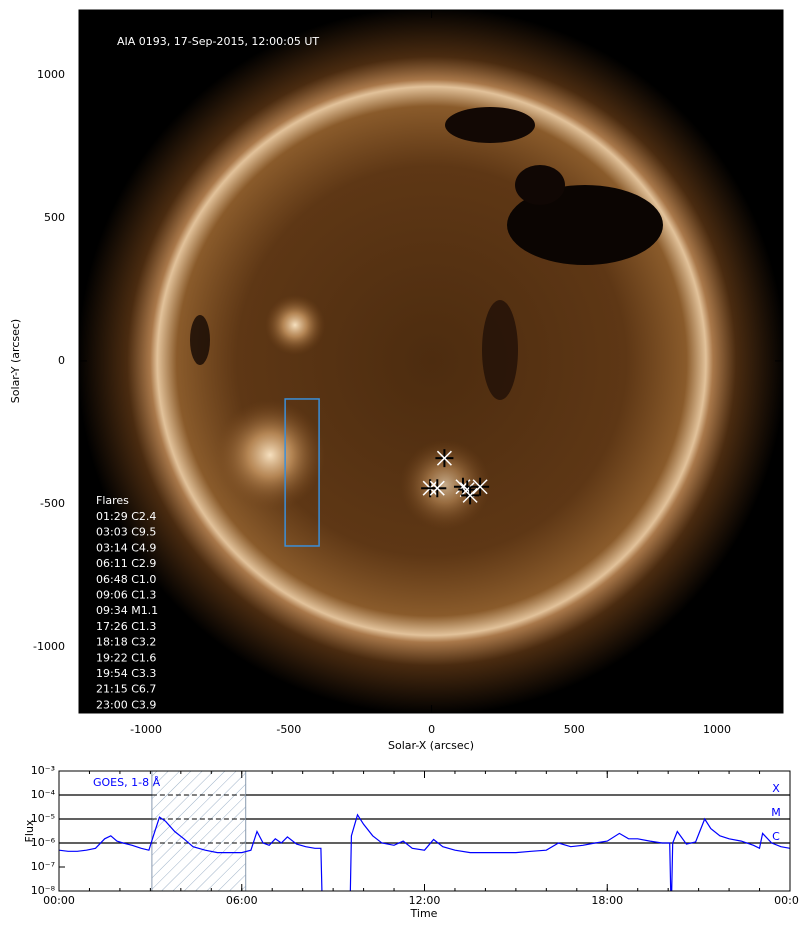 This screenshot has height=943, width=799. Describe the element at coordinates (126, 626) in the screenshot. I see `flare-entry: 17:26 C1.3` at that location.